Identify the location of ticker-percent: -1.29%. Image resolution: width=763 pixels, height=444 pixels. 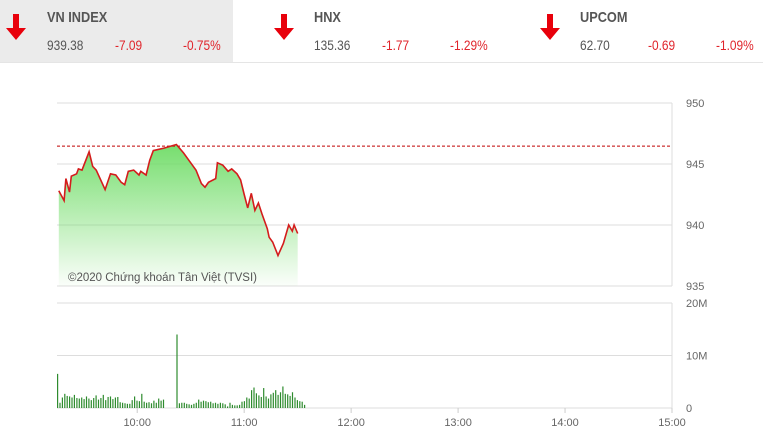
(469, 45).